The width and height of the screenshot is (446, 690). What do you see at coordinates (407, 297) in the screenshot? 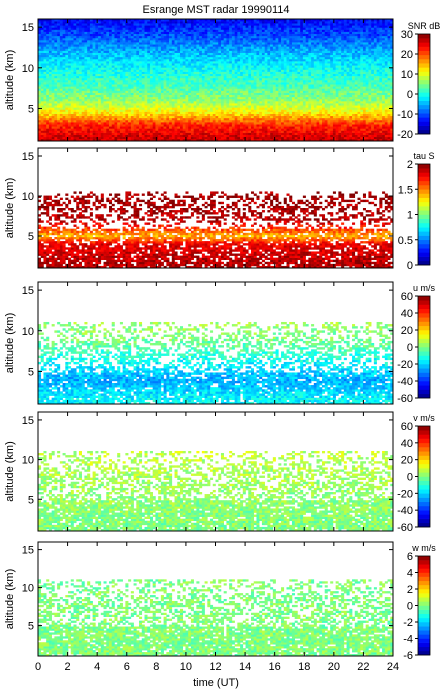
I see `panel-u-colorbar-tick: 60` at bounding box center [407, 297].